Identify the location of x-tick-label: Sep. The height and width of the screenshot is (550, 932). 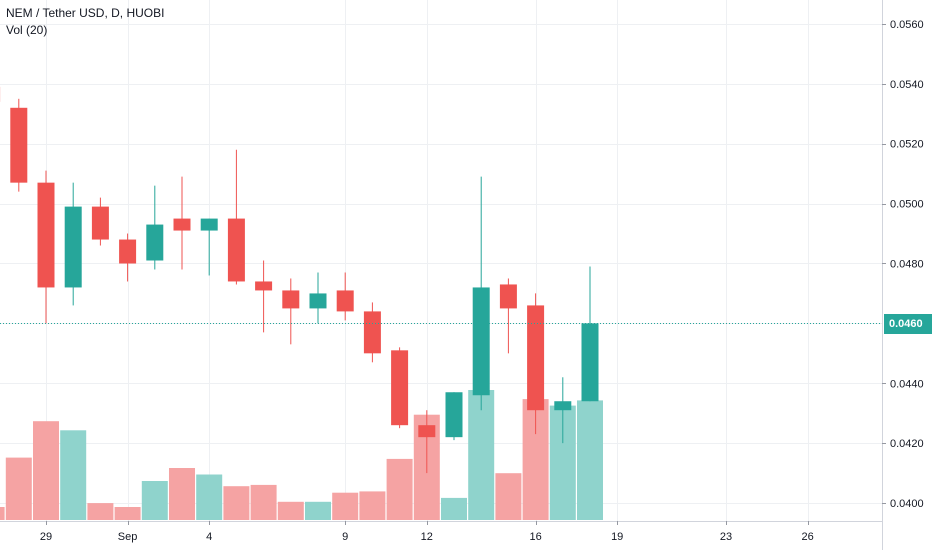
(128, 537).